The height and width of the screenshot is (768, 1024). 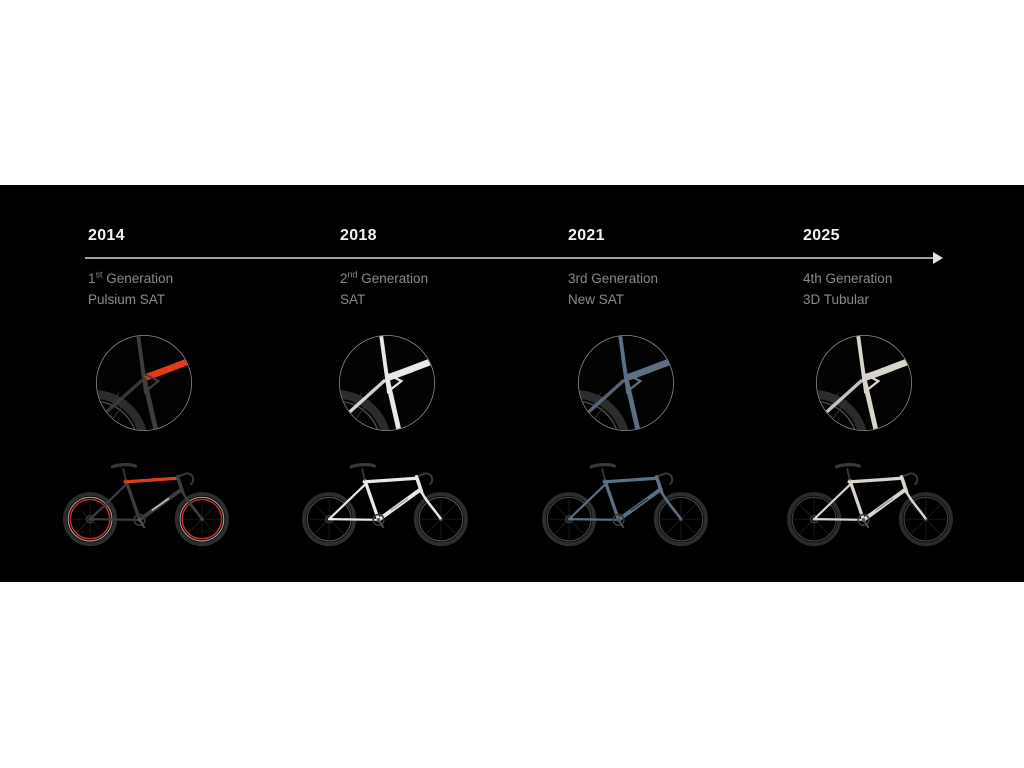 What do you see at coordinates (821, 235) in the screenshot?
I see `year-label: 2025` at bounding box center [821, 235].